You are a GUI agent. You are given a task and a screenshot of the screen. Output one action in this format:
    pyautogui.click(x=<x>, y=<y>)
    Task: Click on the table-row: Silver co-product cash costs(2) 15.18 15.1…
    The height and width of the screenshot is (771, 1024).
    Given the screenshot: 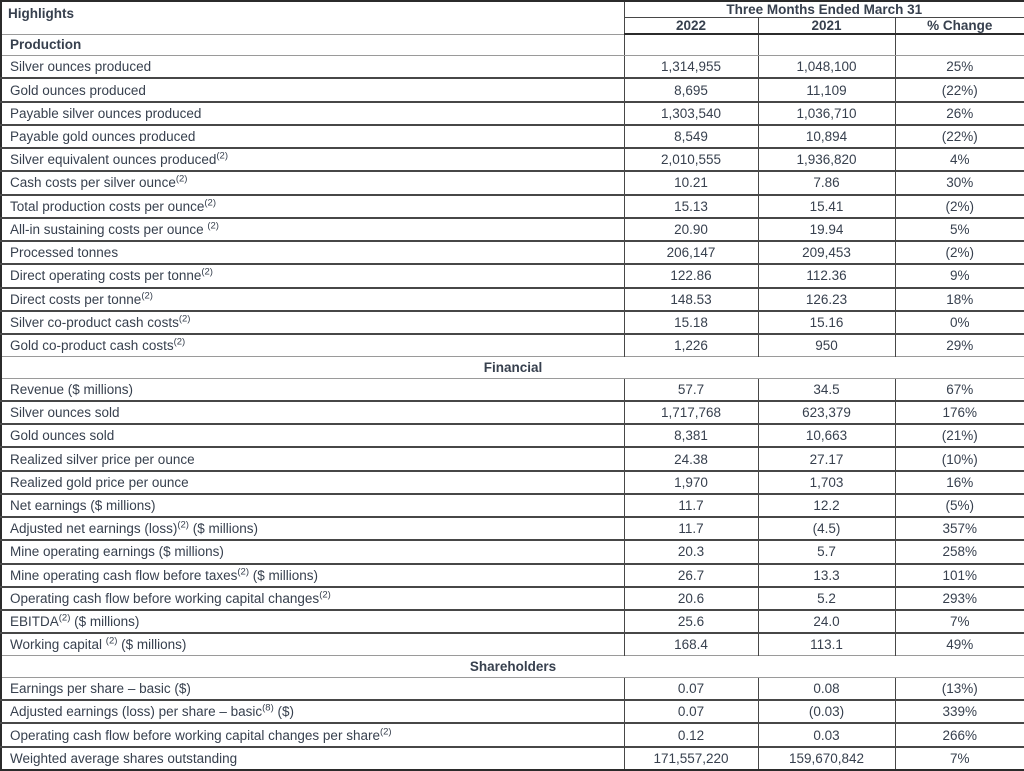 What is the action you would take?
    pyautogui.click(x=512, y=321)
    